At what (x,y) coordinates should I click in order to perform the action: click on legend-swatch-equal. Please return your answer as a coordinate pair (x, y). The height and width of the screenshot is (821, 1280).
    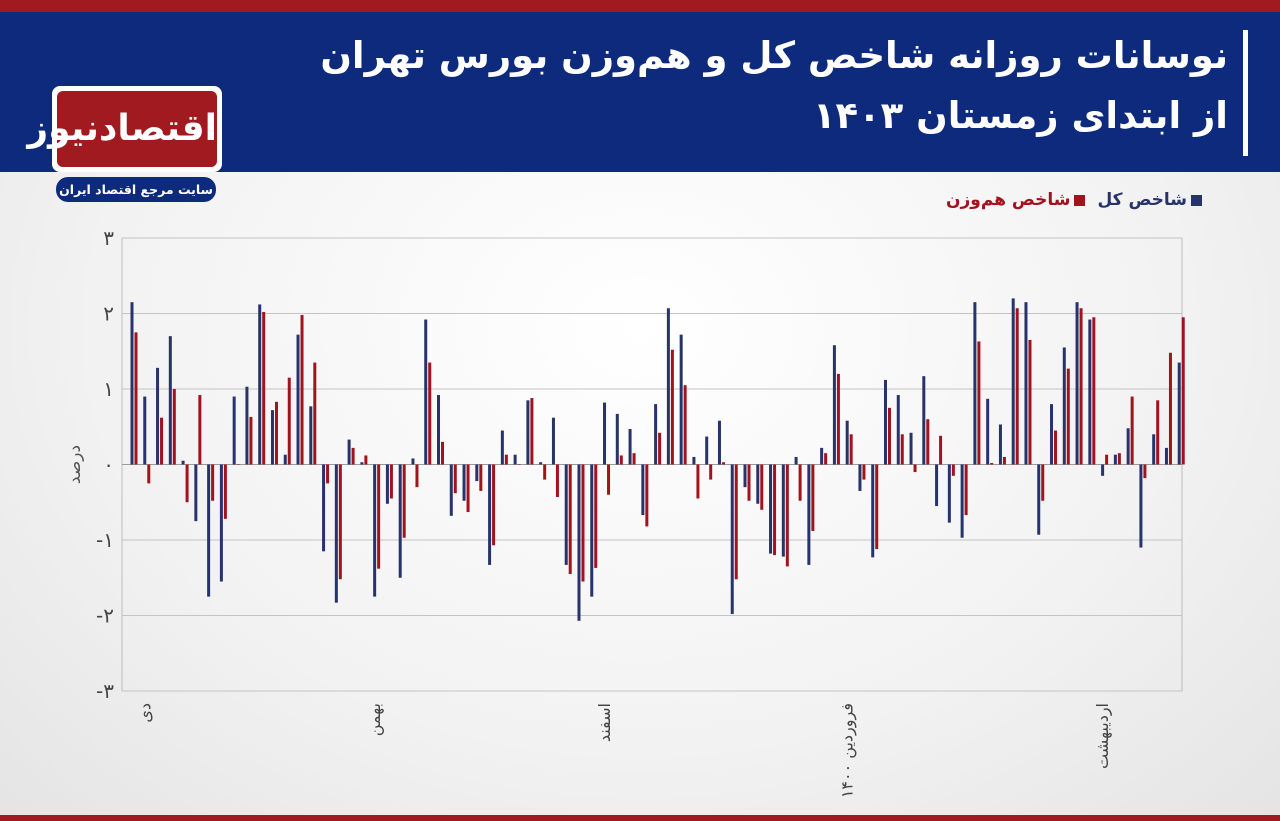
    Looking at the image, I should click on (1080, 200).